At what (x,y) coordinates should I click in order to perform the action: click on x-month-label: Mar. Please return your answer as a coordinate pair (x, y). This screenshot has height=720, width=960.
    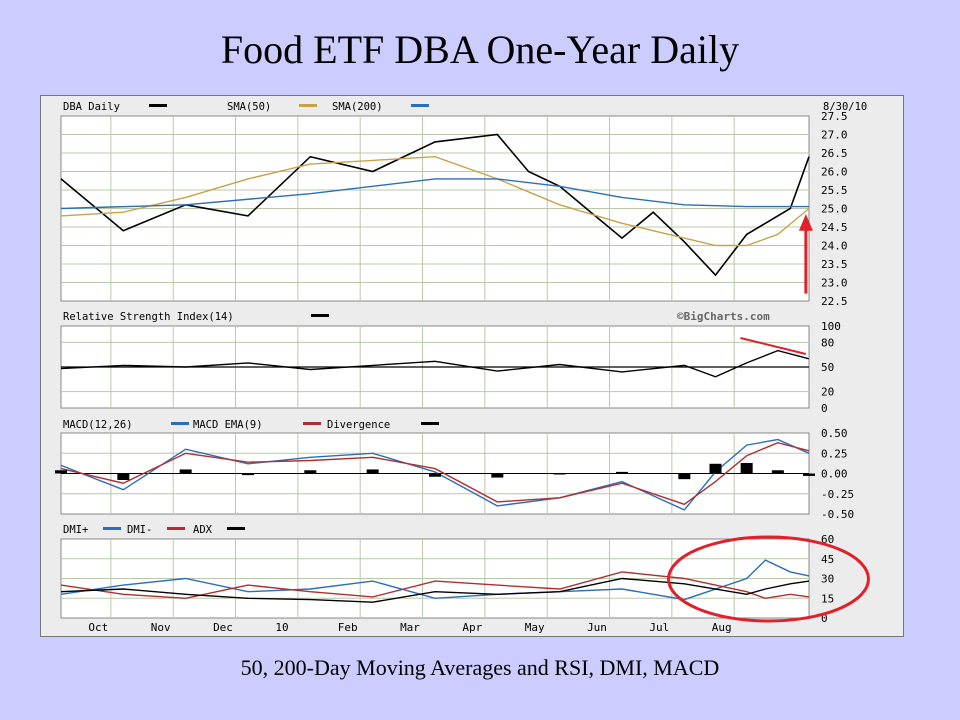
    Looking at the image, I should click on (410, 627).